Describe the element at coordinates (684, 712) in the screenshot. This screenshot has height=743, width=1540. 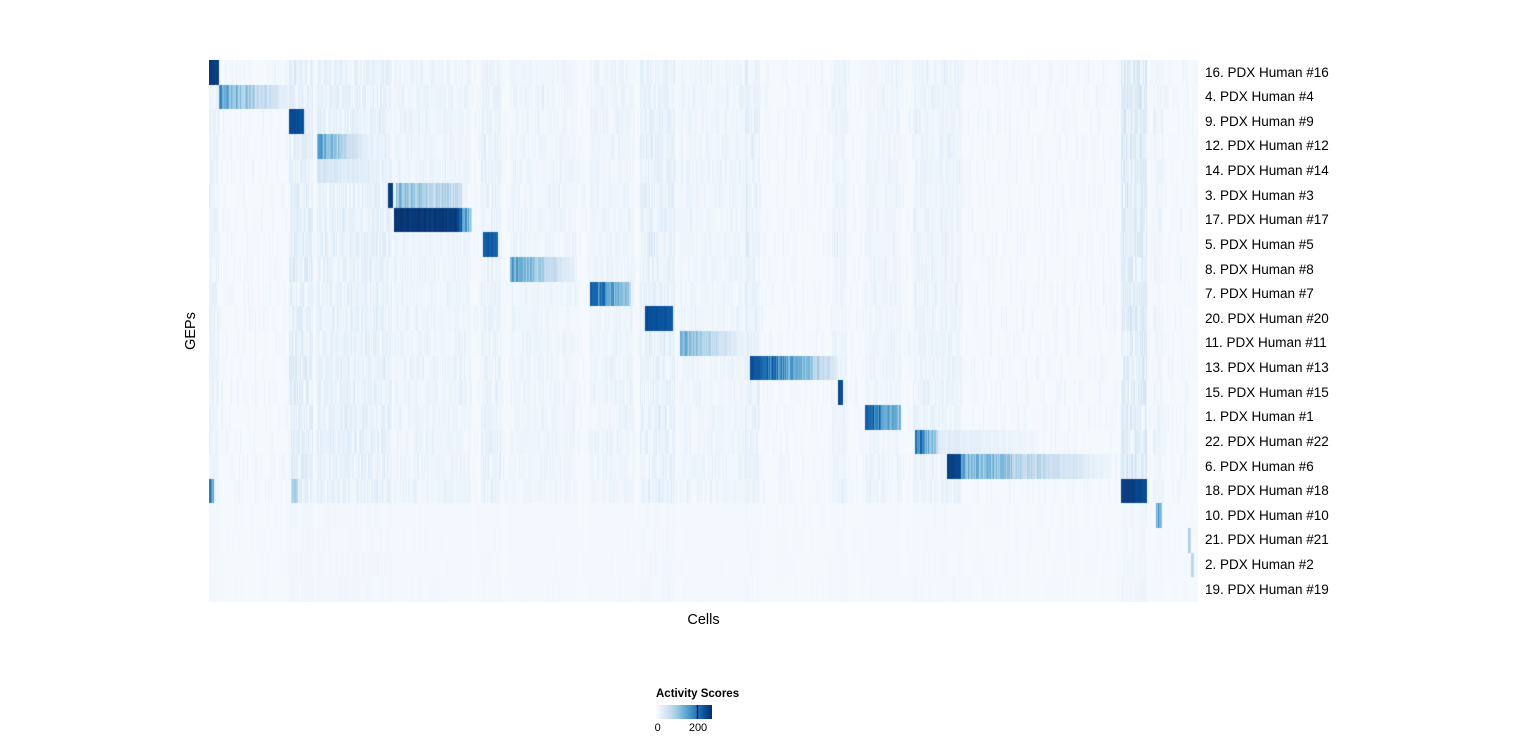
I see `legend-colorbar` at that location.